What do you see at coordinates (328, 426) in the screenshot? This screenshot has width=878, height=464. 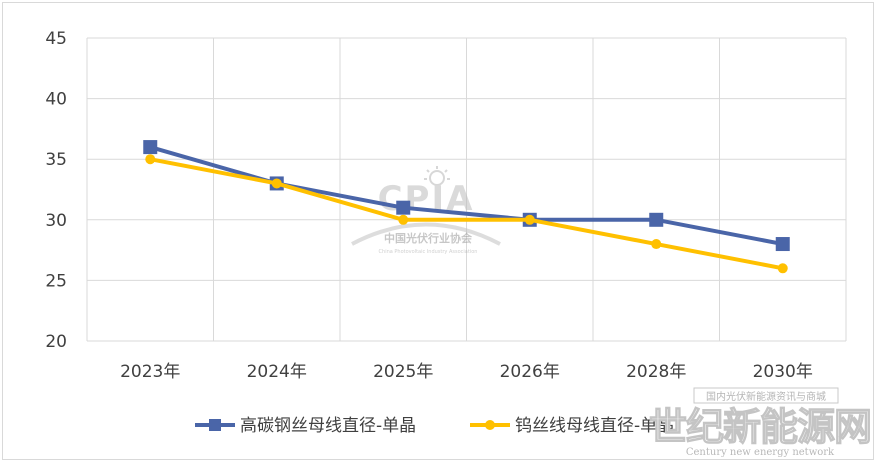 I see `legend-label: 高碳钢丝母线直径-单晶` at bounding box center [328, 426].